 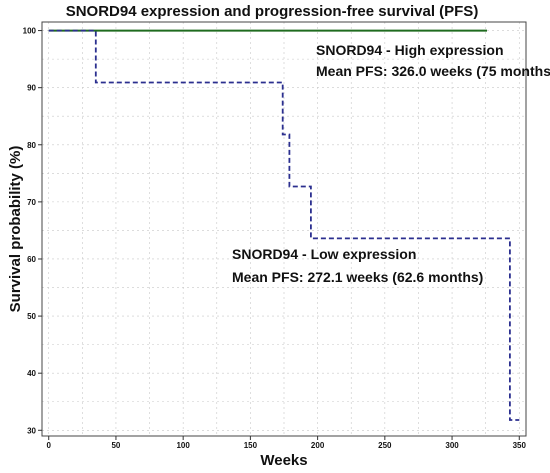 What do you see at coordinates (115, 445) in the screenshot?
I see `x-tick-label: 50` at bounding box center [115, 445].